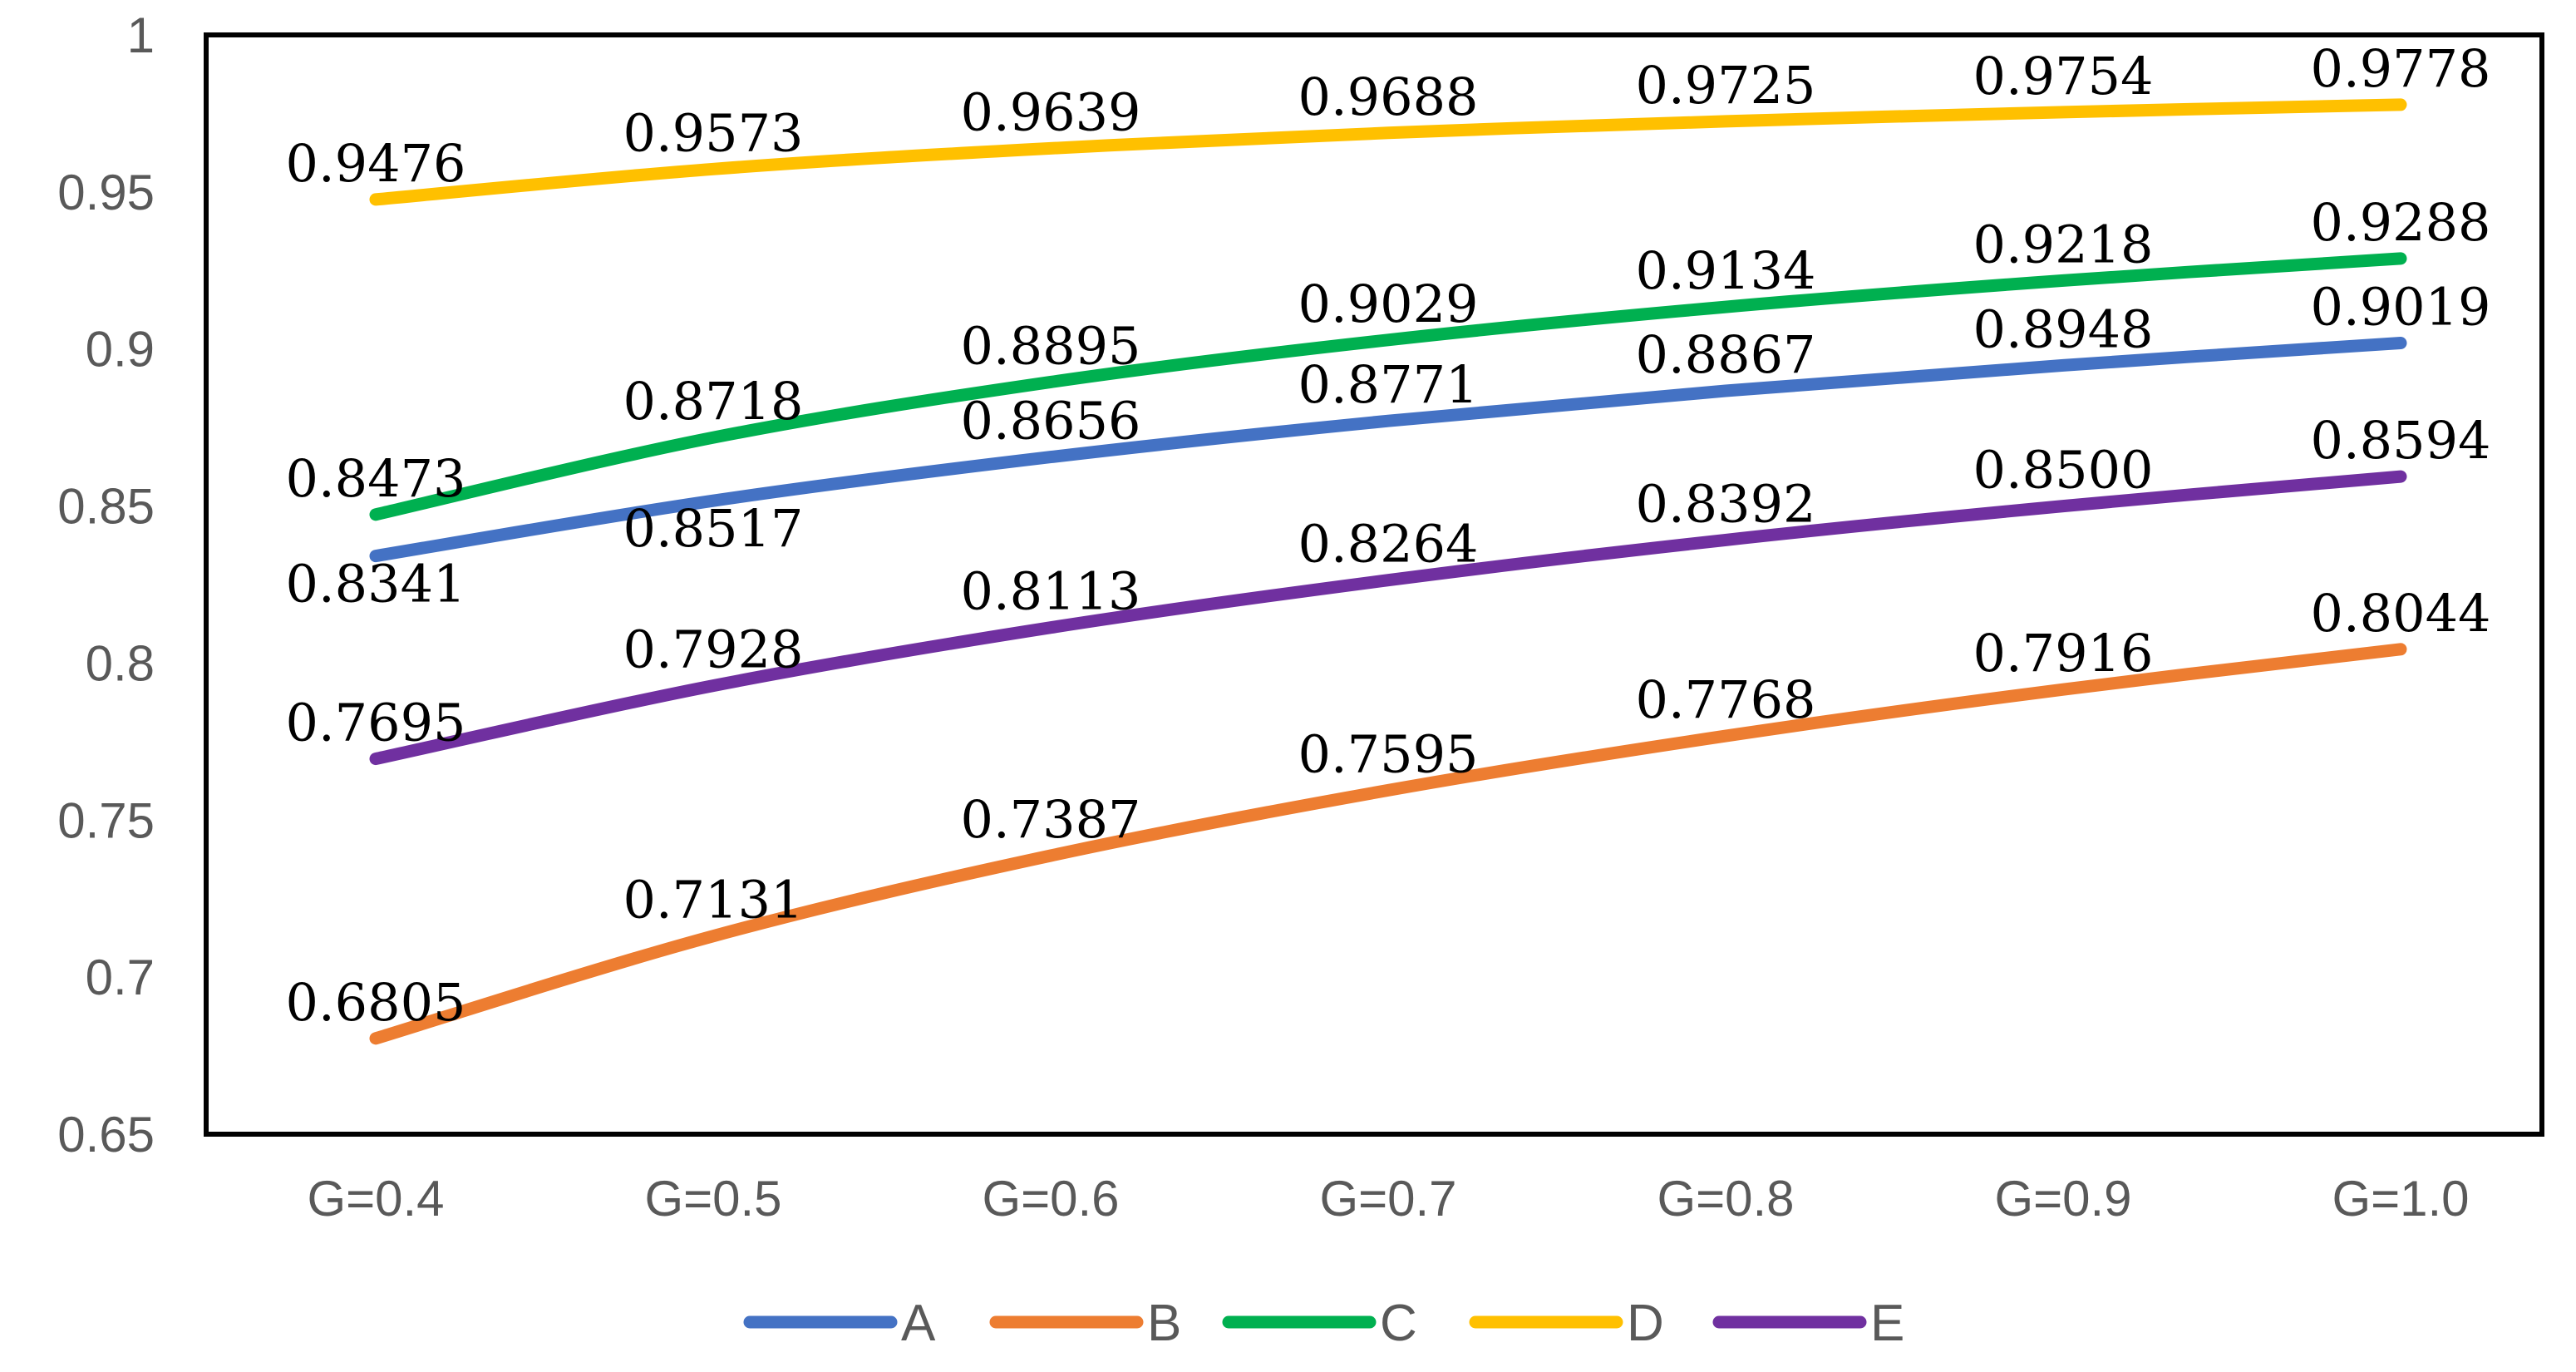  What do you see at coordinates (1726, 270) in the screenshot?
I see `data-label-c: 0.9134` at bounding box center [1726, 270].